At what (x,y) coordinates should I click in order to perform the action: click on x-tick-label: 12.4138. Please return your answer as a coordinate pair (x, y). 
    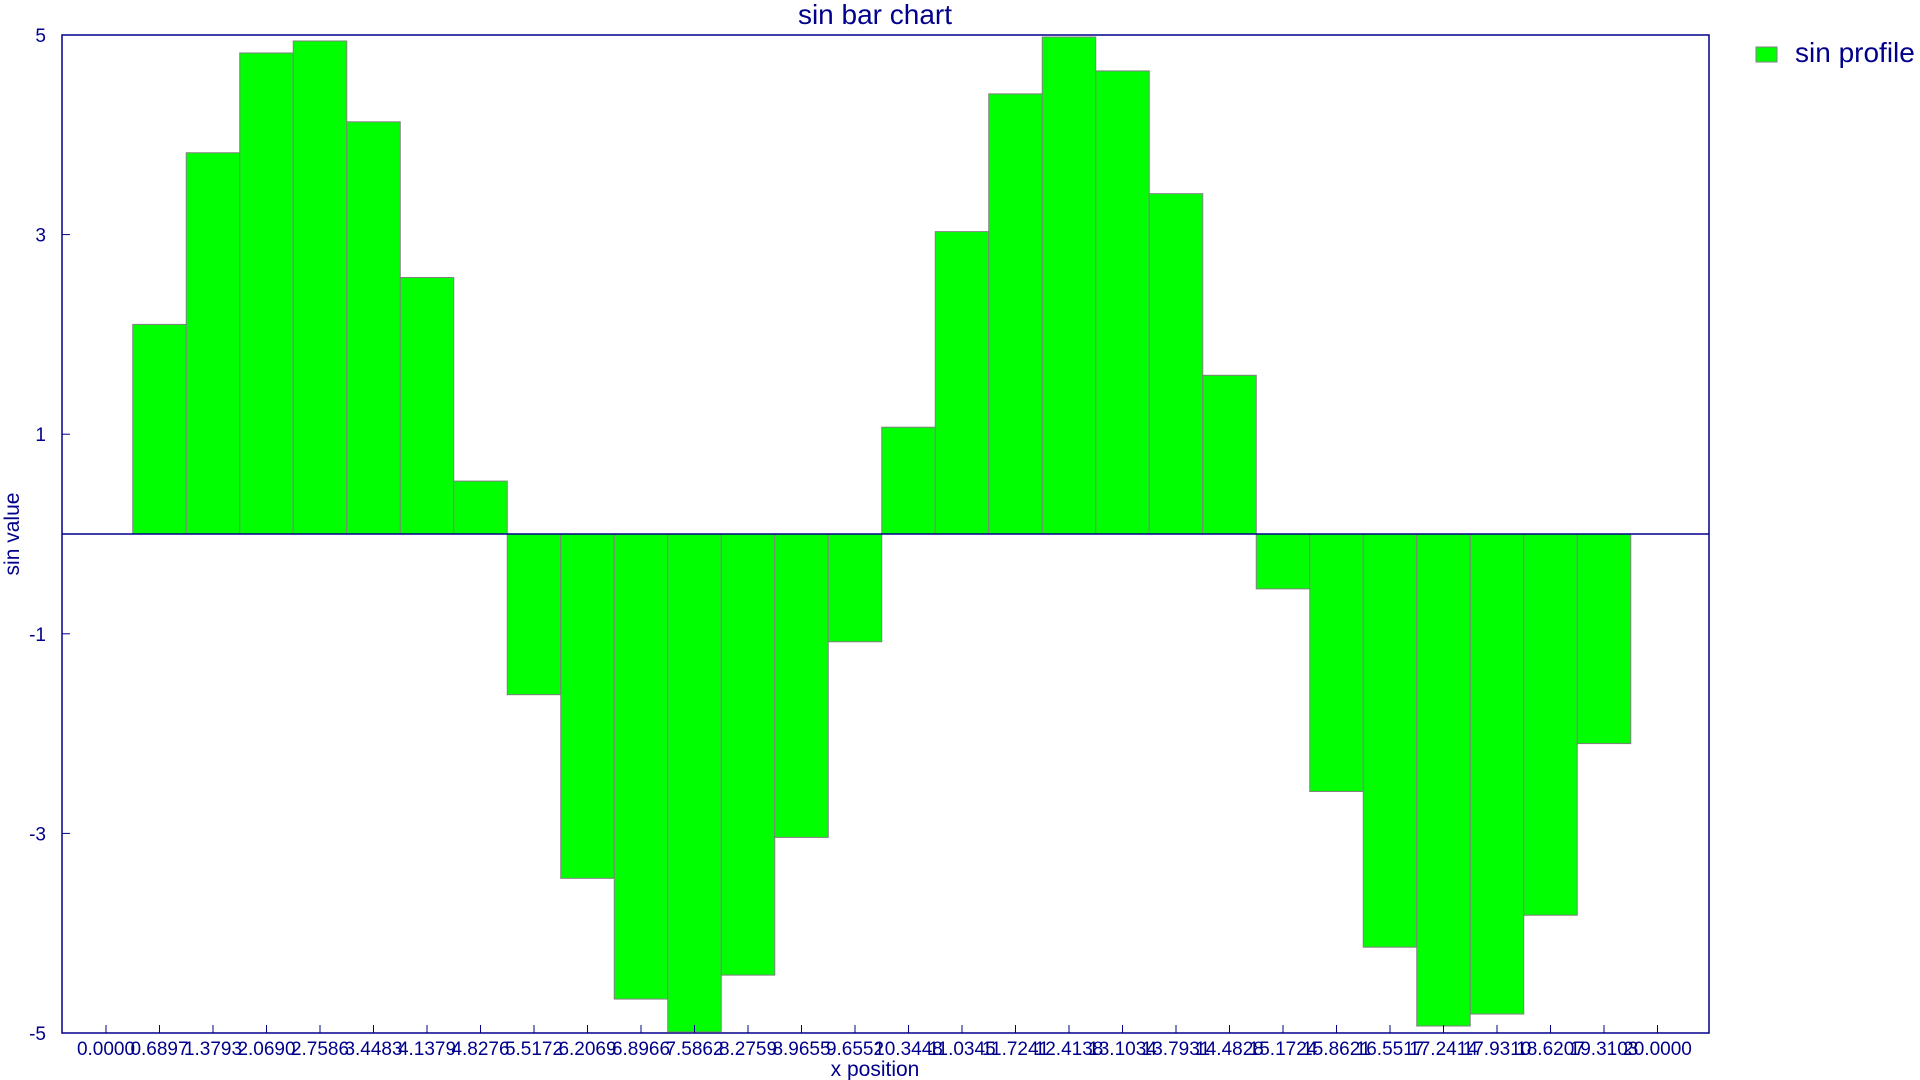
    Looking at the image, I should click on (1069, 1049).